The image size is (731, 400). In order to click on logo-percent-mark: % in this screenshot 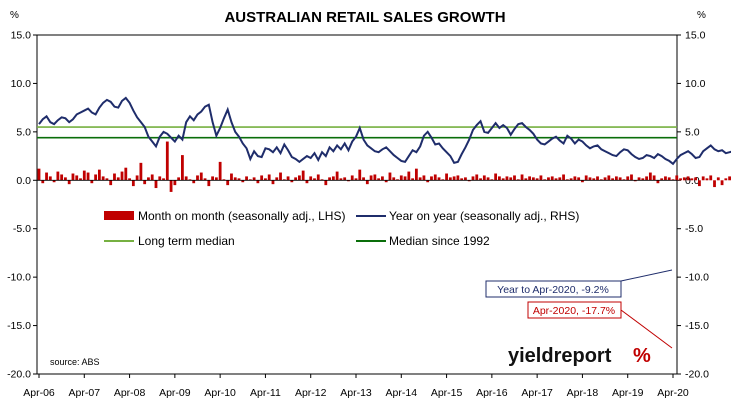, I will do `click(642, 356)`.